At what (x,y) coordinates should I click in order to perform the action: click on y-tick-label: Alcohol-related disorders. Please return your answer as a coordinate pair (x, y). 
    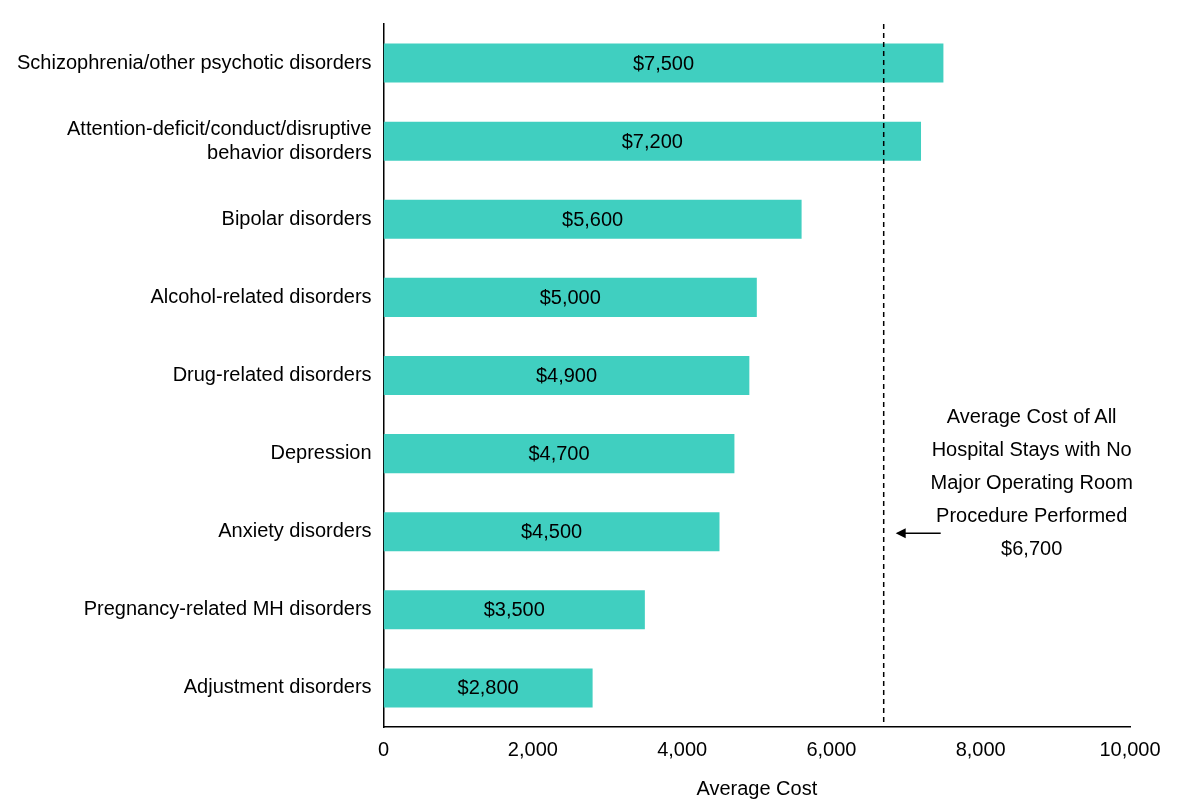
    Looking at the image, I should click on (261, 295).